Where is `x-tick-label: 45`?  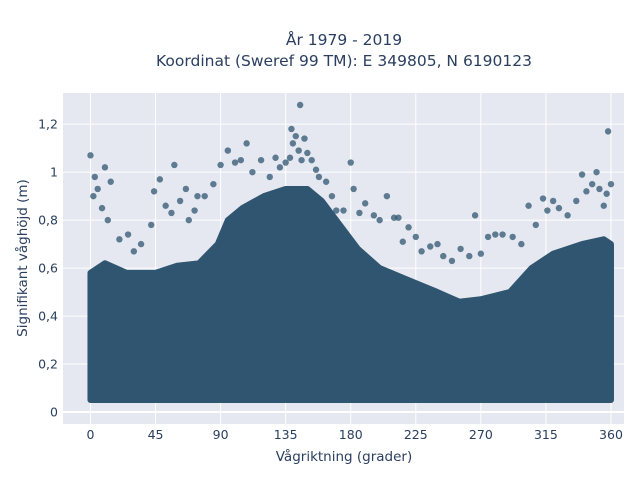 x-tick-label: 45 is located at coordinates (156, 434).